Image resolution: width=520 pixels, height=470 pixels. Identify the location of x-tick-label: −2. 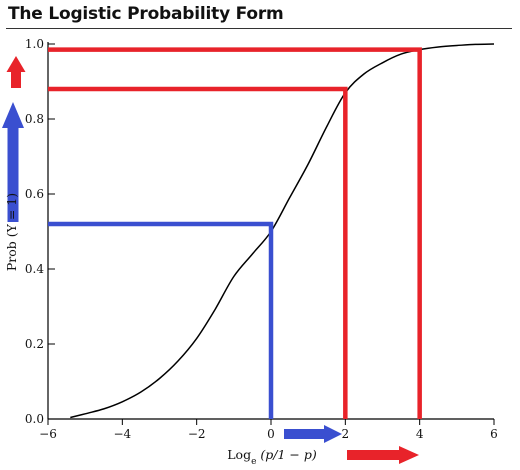
(197, 434).